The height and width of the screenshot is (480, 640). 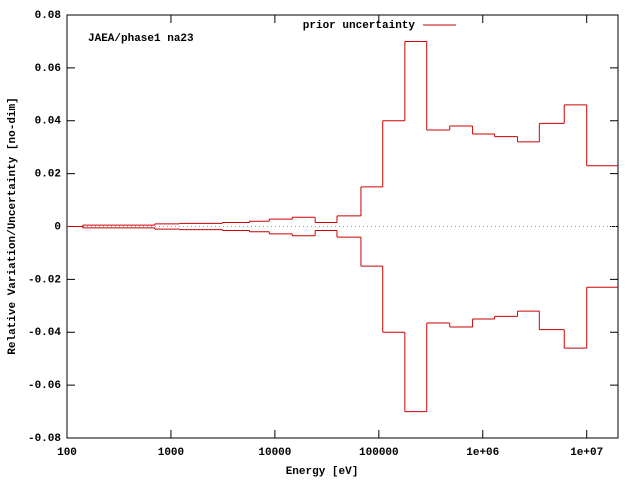 I want to click on y-tick-label: -0.08, so click(x=44, y=439).